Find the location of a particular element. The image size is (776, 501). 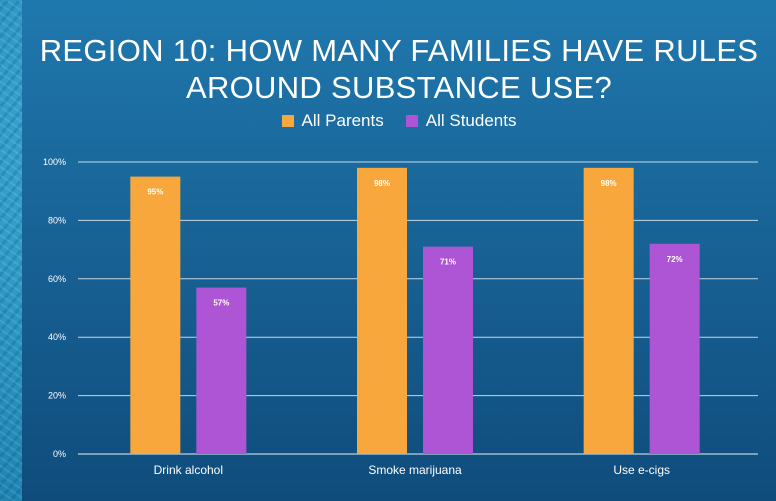

y-tick-label: 0% is located at coordinates (59, 454).